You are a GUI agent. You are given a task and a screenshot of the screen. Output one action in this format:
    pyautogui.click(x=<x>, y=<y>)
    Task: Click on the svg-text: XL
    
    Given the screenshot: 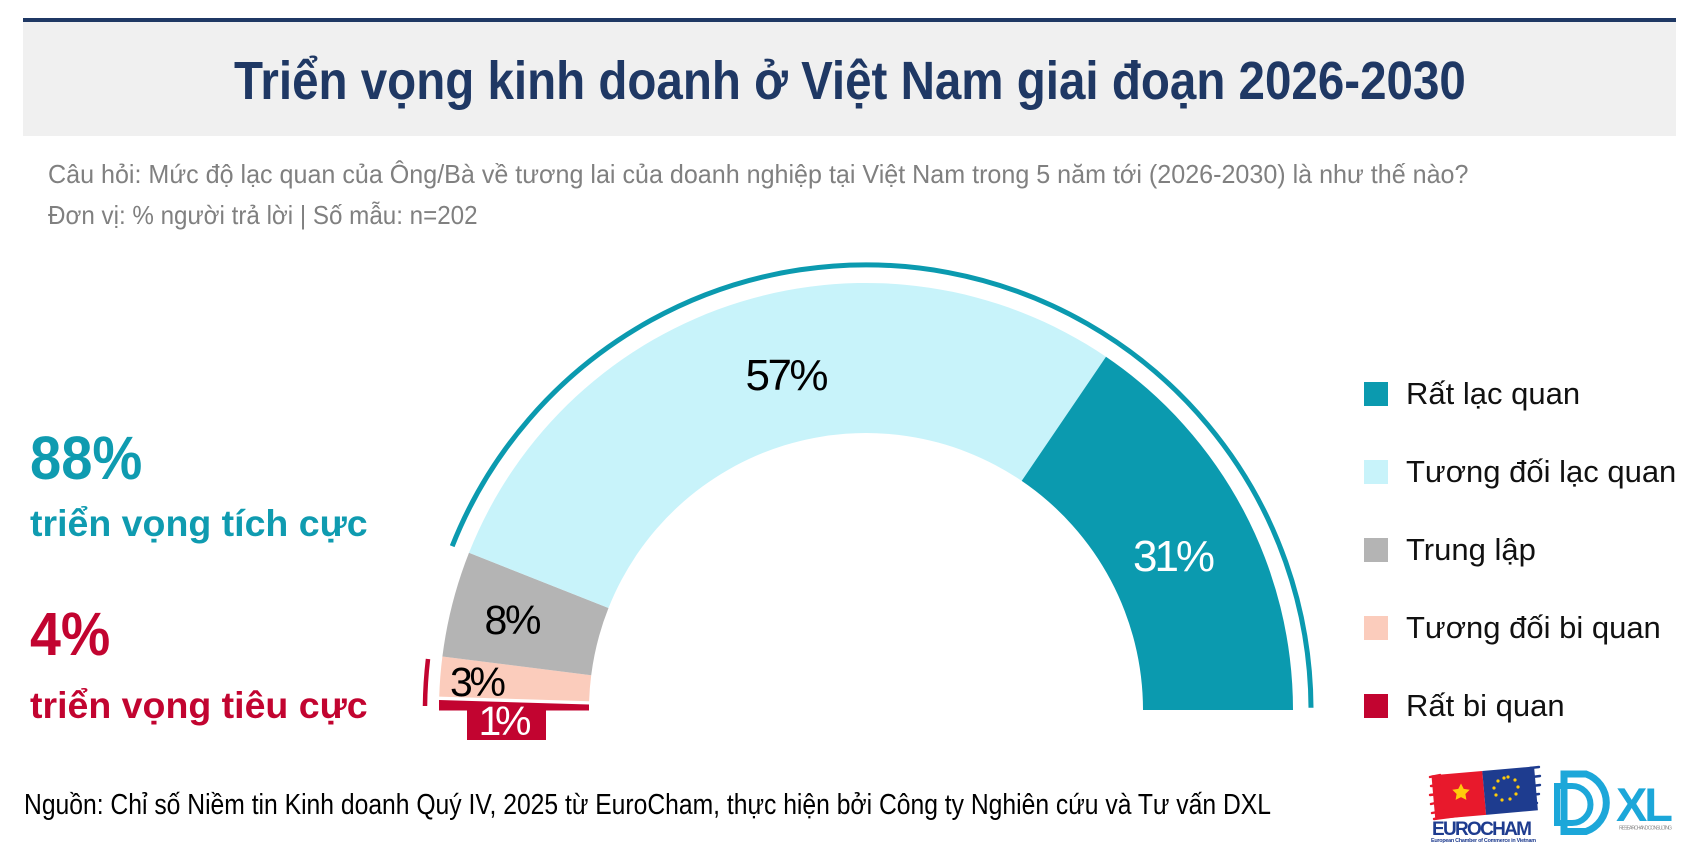 What is the action you would take?
    pyautogui.click(x=1644, y=804)
    